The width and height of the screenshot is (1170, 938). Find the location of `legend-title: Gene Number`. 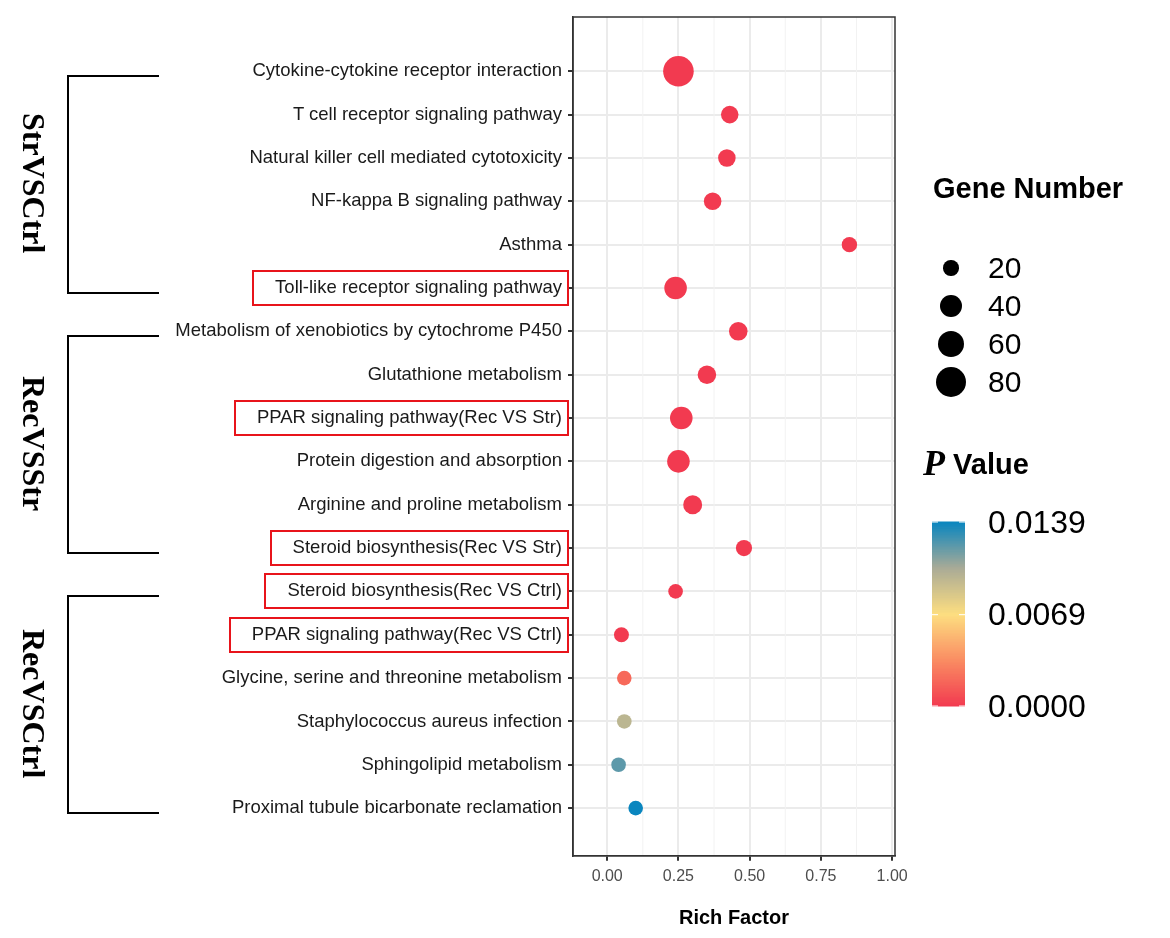

legend-title: Gene Number is located at coordinates (1028, 188).